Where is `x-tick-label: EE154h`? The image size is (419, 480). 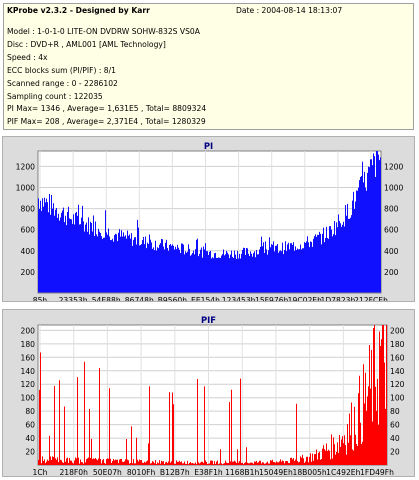 x-tick-label: EE154h is located at coordinates (205, 298).